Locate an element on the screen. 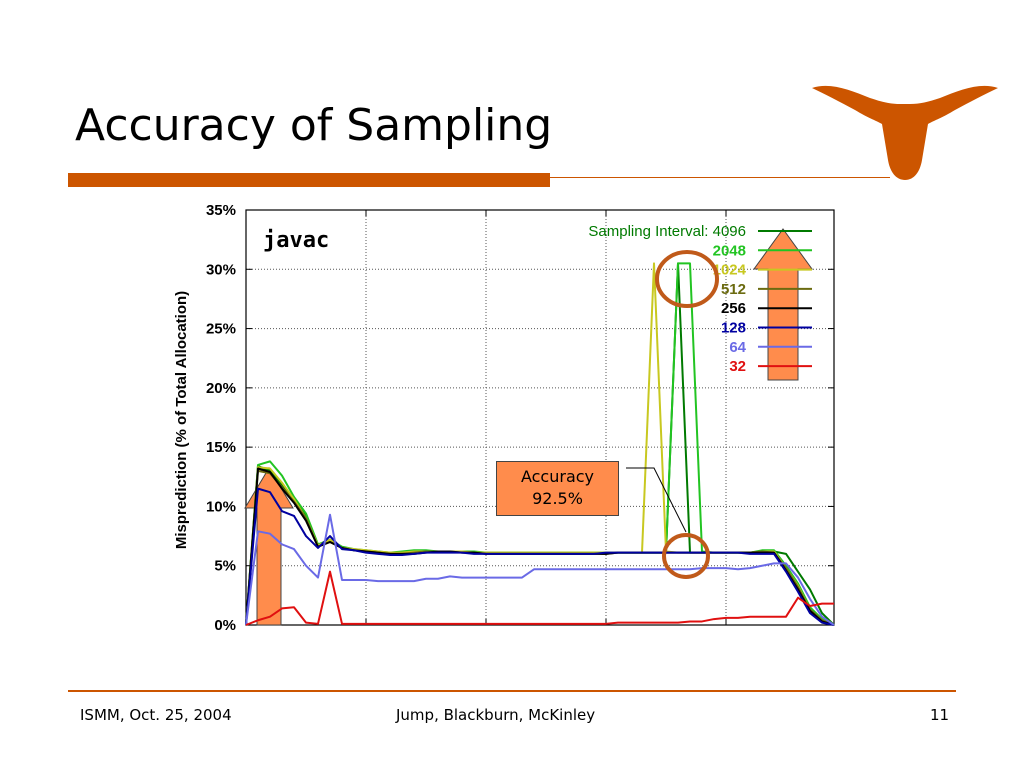 This screenshot has height=772, width=1024. highlight-circle-baseline is located at coordinates (686, 556).